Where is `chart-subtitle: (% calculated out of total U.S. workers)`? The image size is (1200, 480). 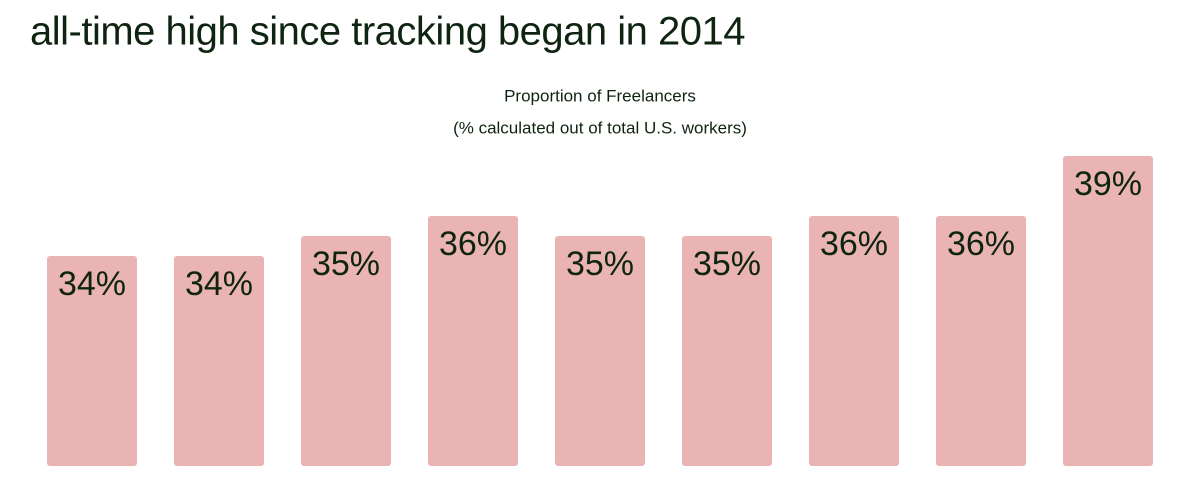
chart-subtitle: (% calculated out of total U.S. workers) is located at coordinates (600, 127).